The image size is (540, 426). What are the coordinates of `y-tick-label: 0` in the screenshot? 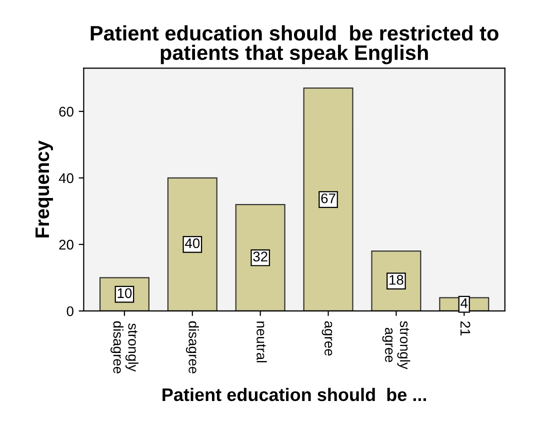 It's located at (70, 311).